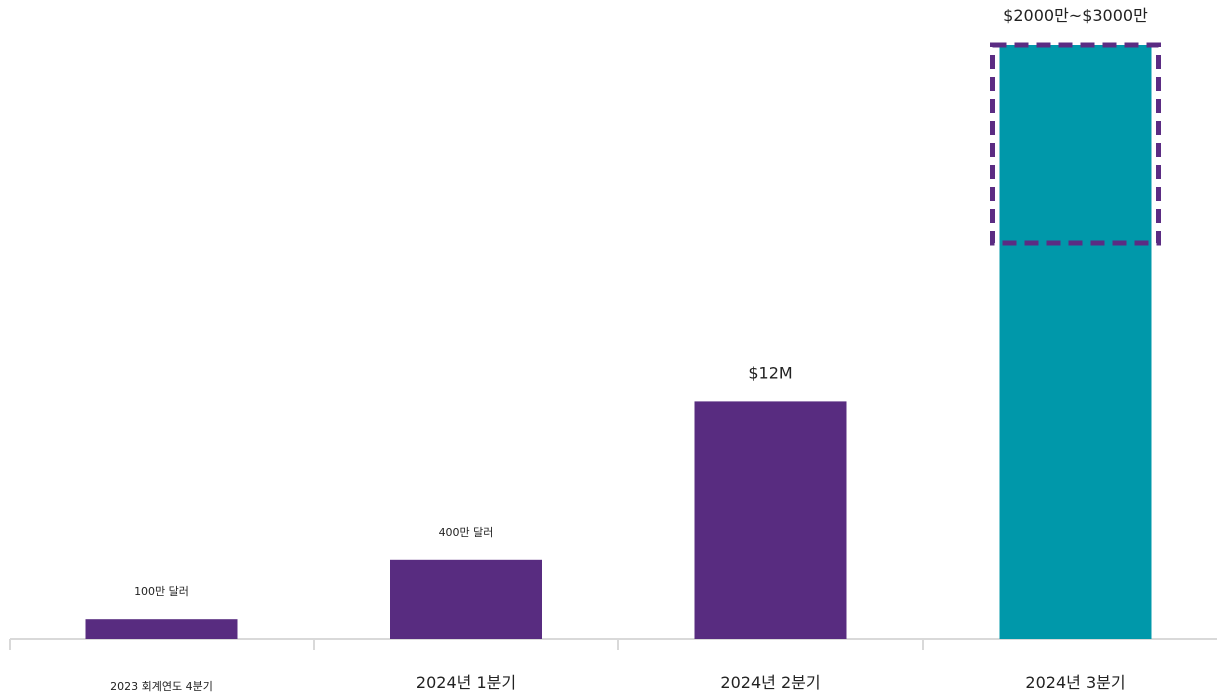 The image size is (1217, 694). Describe the element at coordinates (1075, 15) in the screenshot. I see `value-label-4: $2000만~$3000만` at that location.